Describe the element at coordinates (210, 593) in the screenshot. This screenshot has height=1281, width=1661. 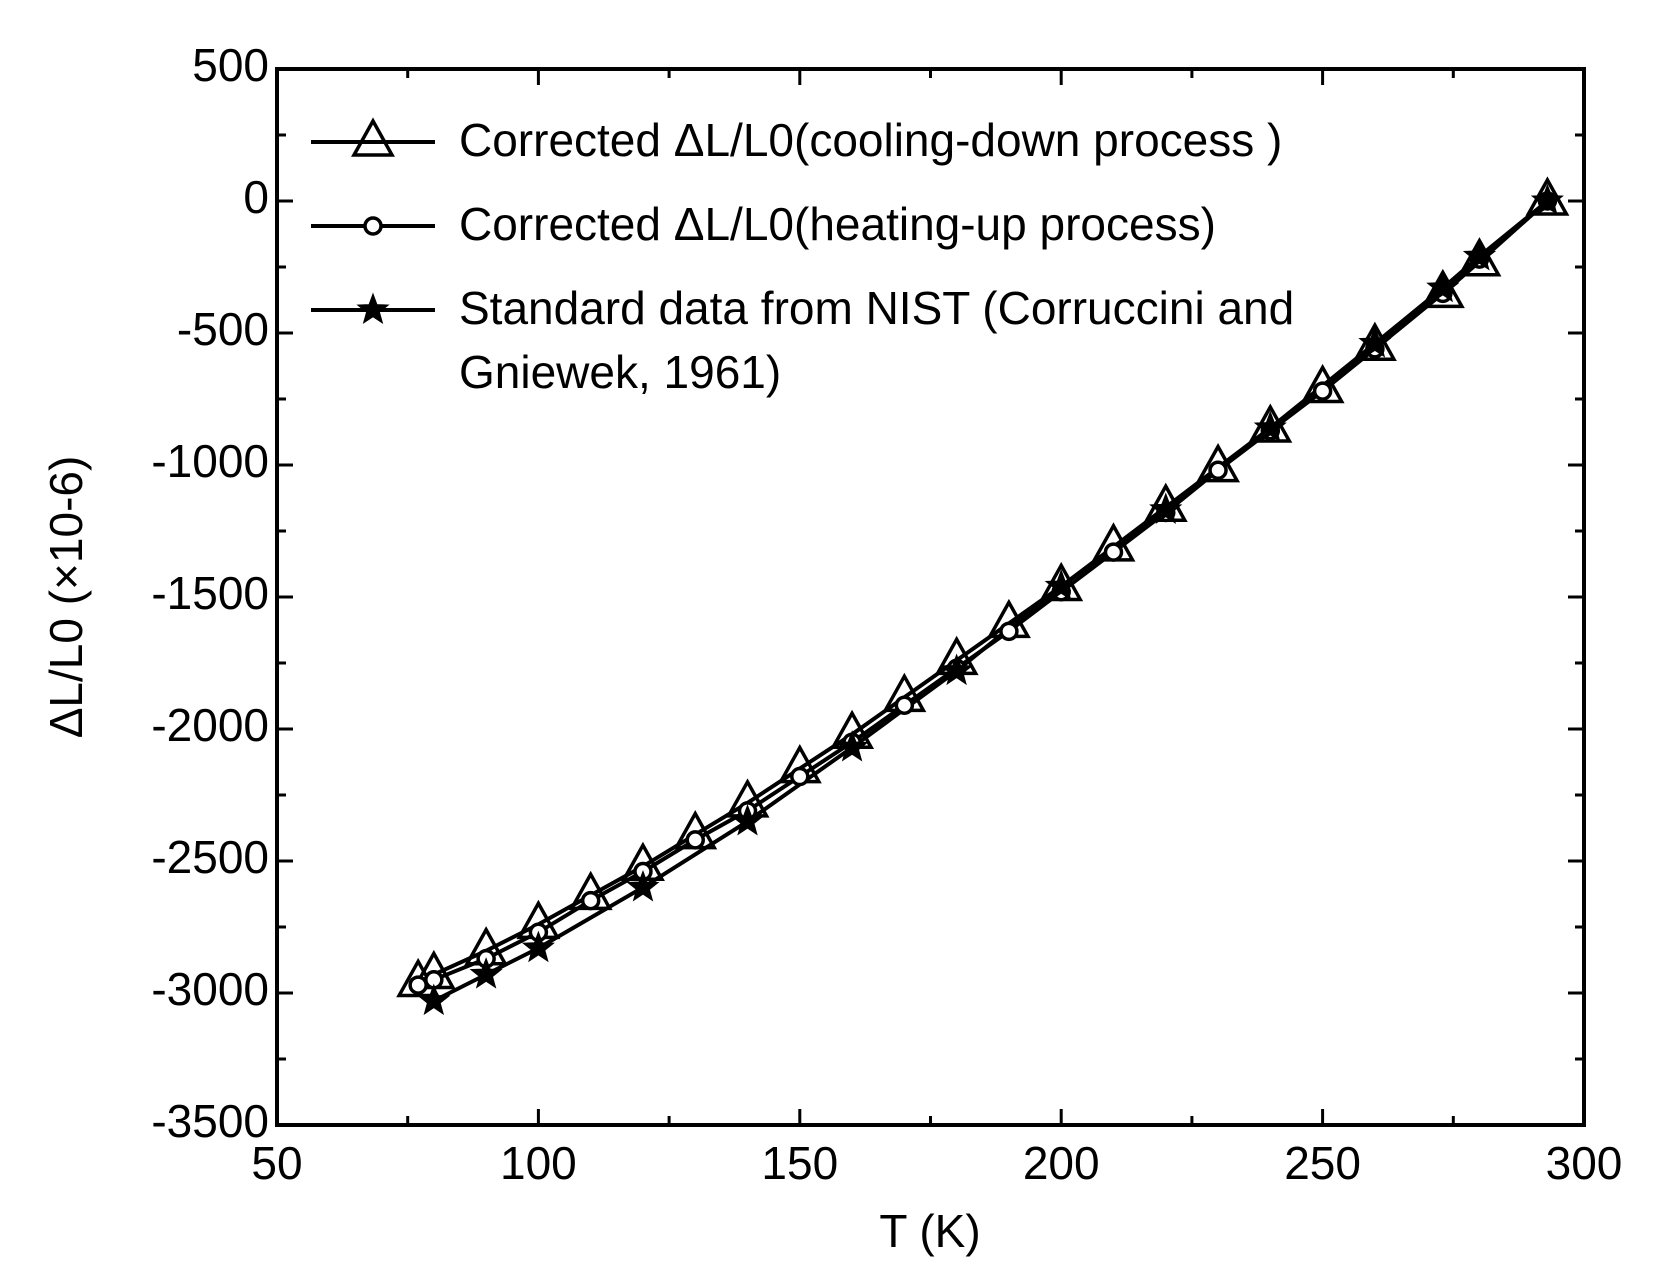
I see `y-tick-label: -1500` at that location.